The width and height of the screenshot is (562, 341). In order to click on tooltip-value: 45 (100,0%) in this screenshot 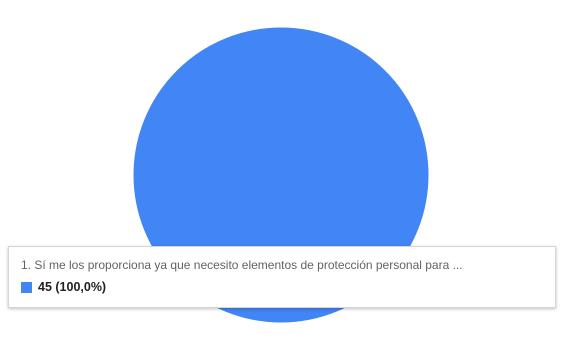, I will do `click(72, 287)`.